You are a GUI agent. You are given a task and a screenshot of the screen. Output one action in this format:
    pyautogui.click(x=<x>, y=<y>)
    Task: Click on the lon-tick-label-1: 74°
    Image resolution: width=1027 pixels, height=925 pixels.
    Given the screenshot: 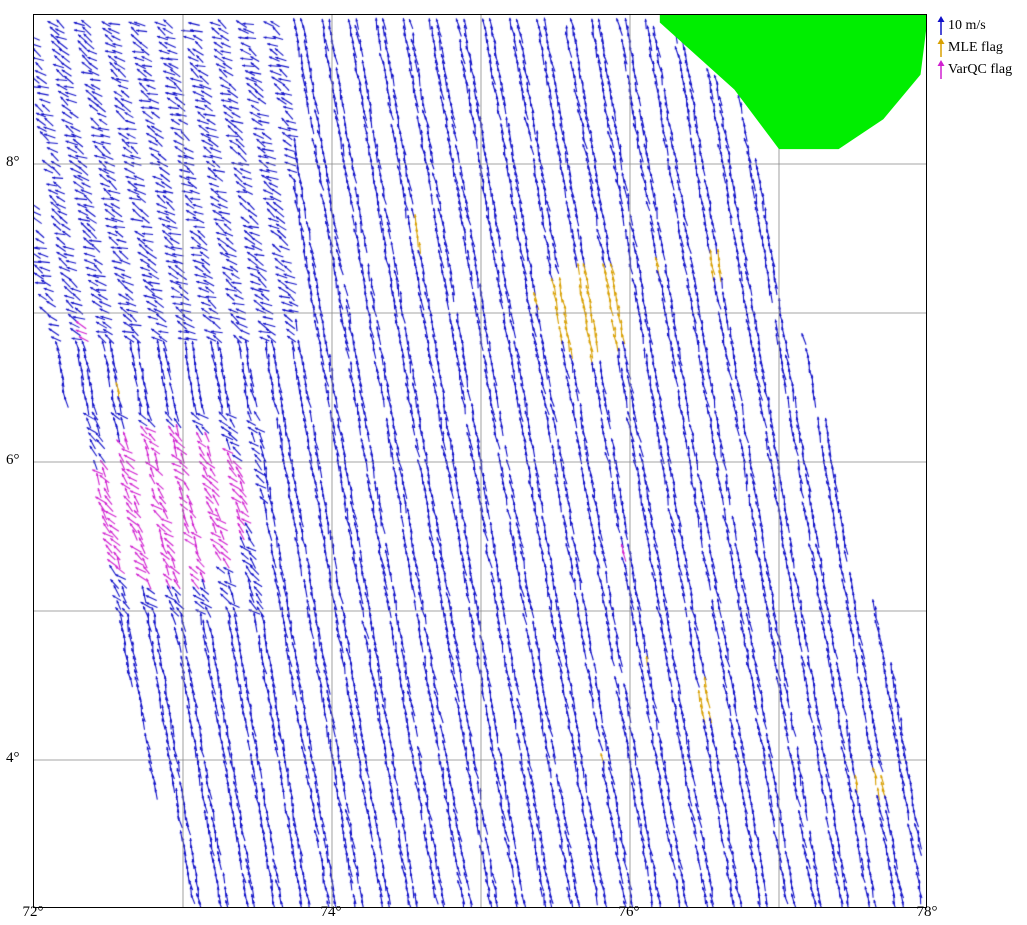 What is the action you would take?
    pyautogui.click(x=331, y=912)
    